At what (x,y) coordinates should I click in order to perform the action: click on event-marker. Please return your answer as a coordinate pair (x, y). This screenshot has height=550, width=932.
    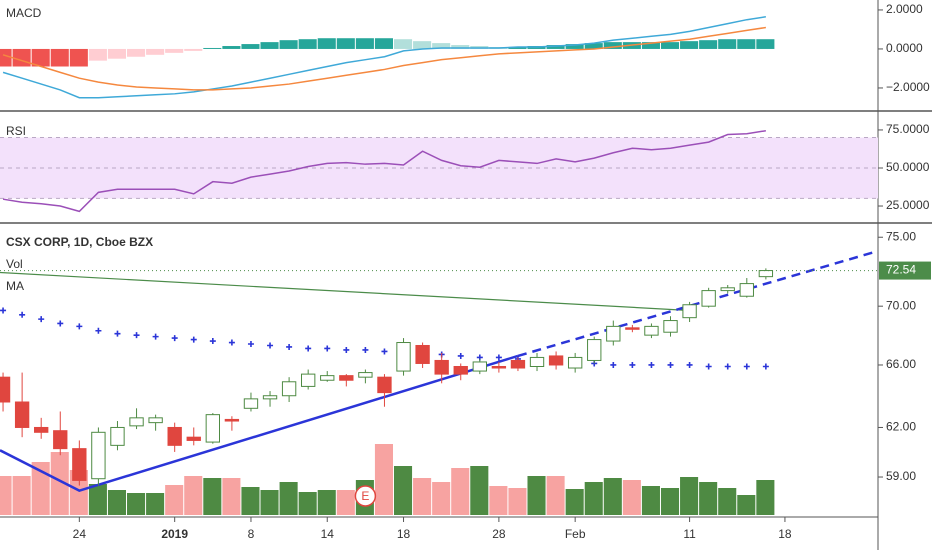
    Looking at the image, I should click on (365, 496).